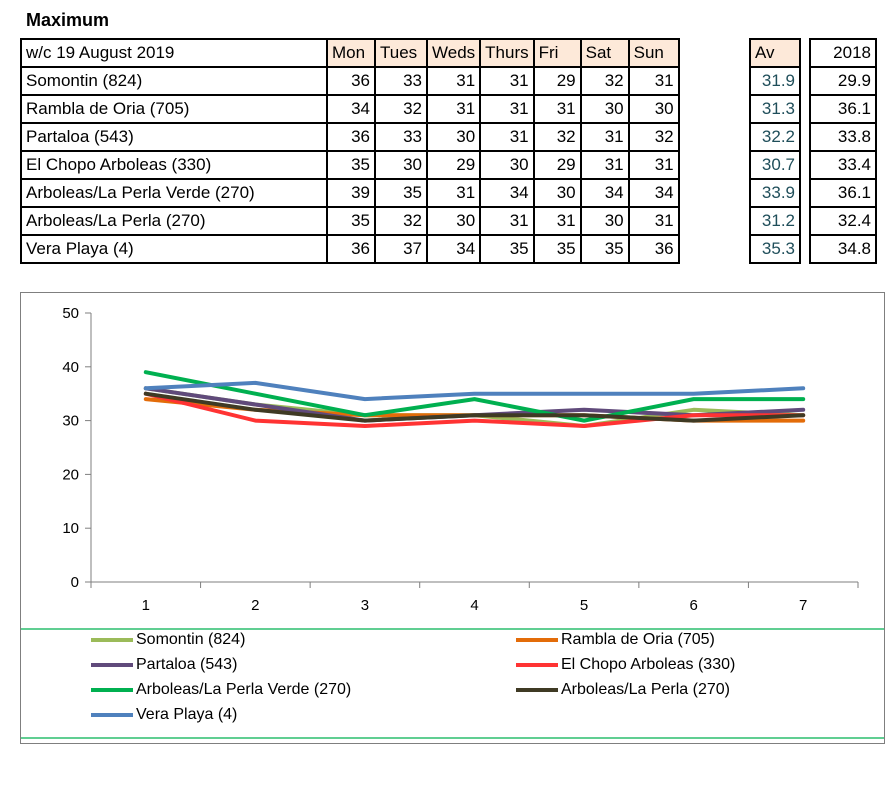 The width and height of the screenshot is (891, 800). What do you see at coordinates (803, 605) in the screenshot?
I see `x-tick-label: 7` at bounding box center [803, 605].